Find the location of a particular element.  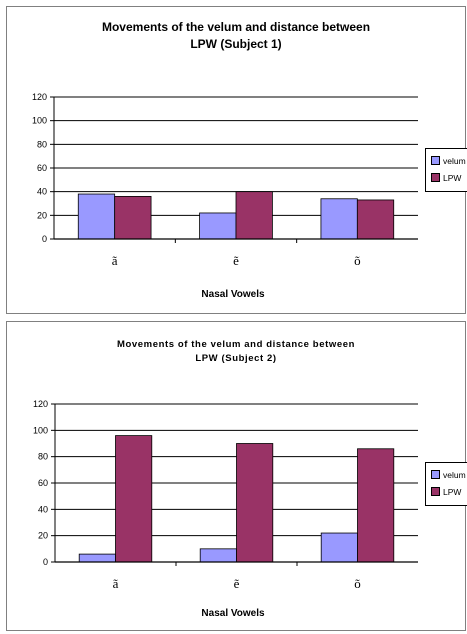

chart-title-line-2: LPW (Subject 1) is located at coordinates (236, 44).